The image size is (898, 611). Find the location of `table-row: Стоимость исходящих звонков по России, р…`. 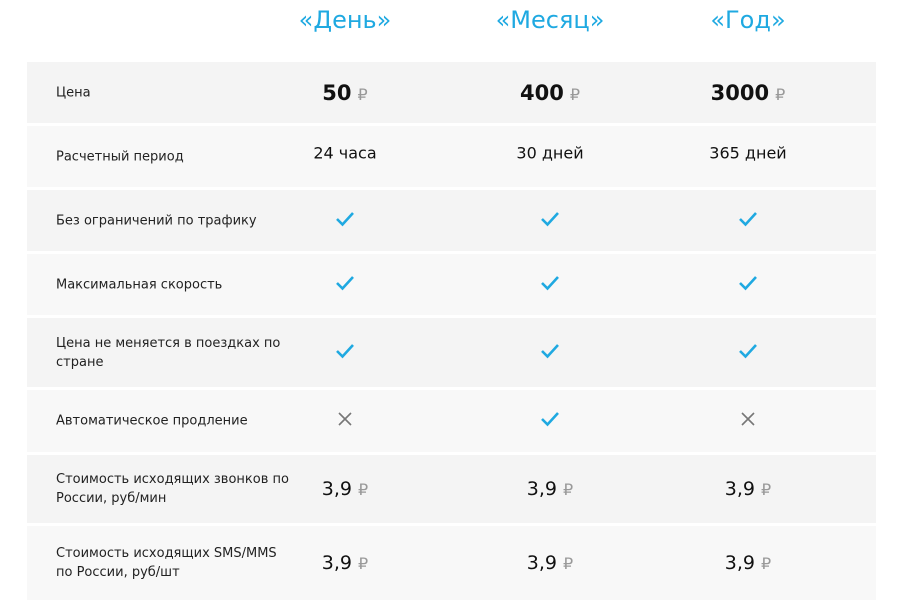

table-row: Стоимость исходящих звонков по России, р… is located at coordinates (451, 489).